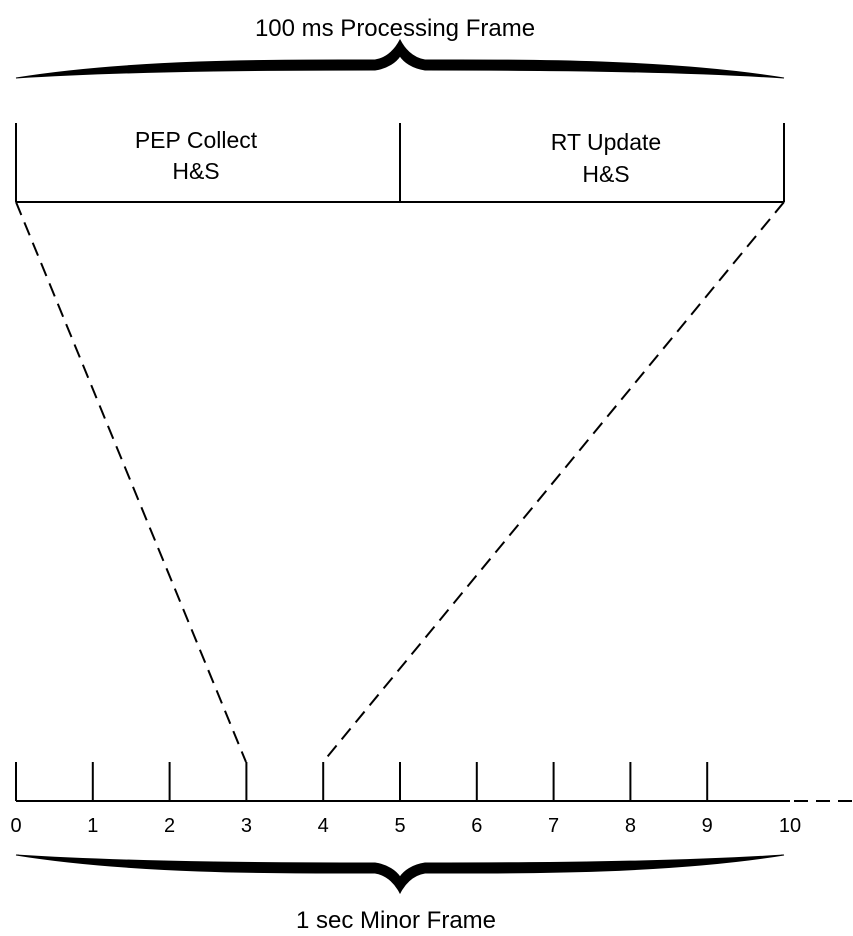 The image size is (853, 936). Describe the element at coordinates (395, 28) in the screenshot. I see `top-caption: 100 ms Processing Frame` at that location.